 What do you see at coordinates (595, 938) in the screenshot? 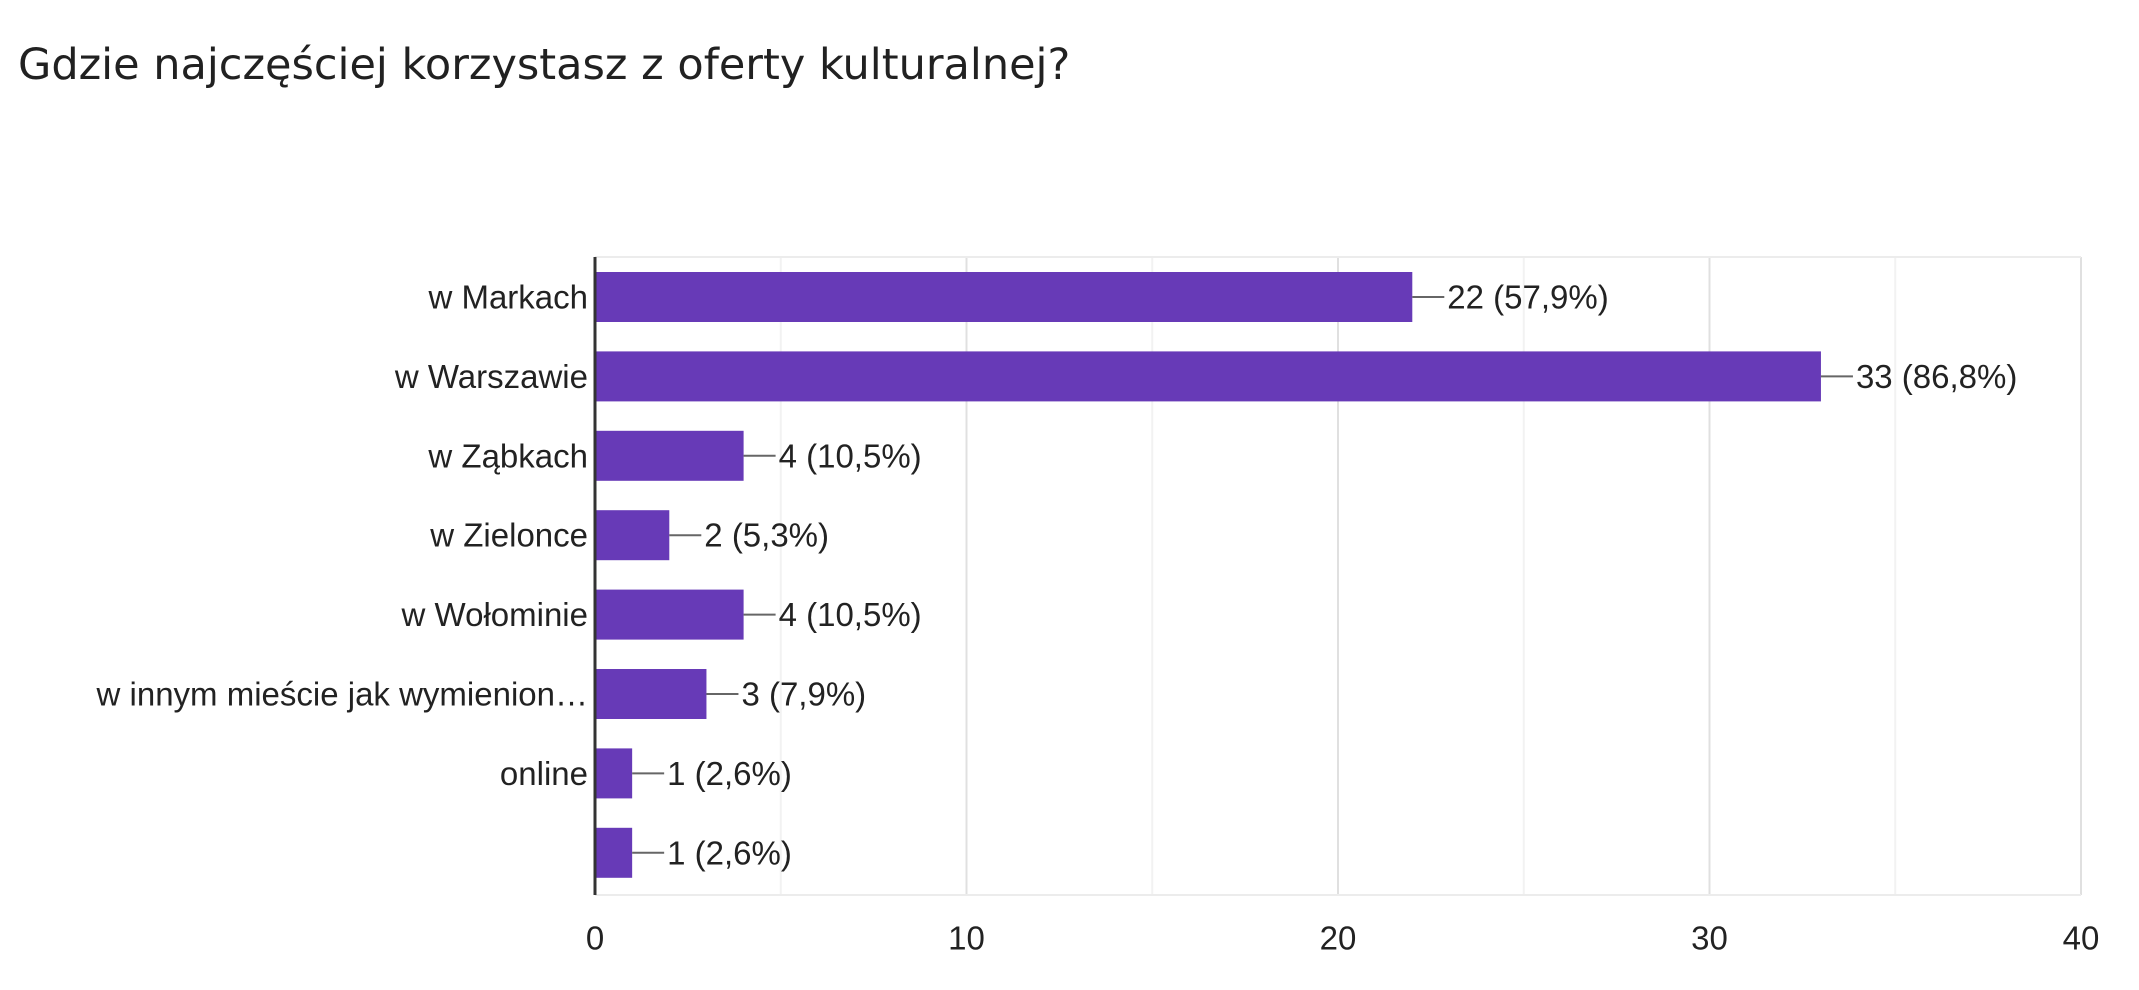
I see `x-tick-label: 0` at bounding box center [595, 938].